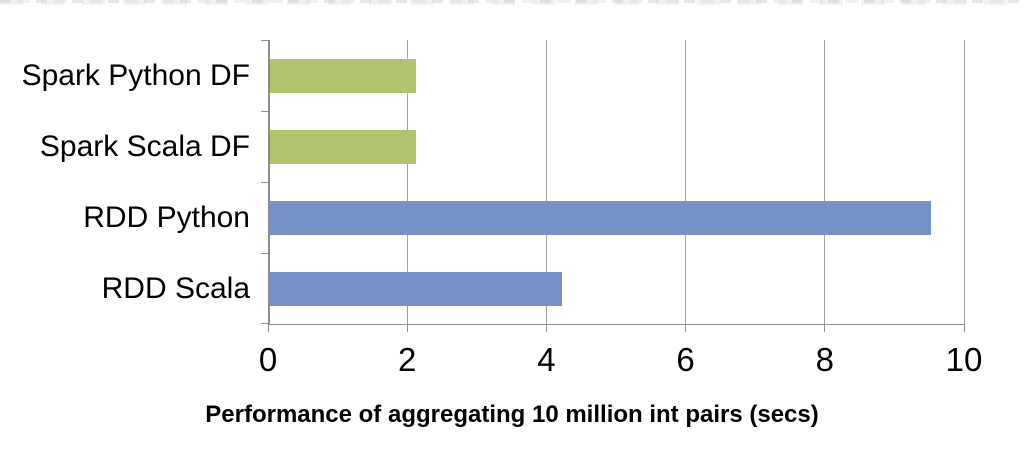  Describe the element at coordinates (964, 359) in the screenshot. I see `x-tick-label-10: 10` at that location.